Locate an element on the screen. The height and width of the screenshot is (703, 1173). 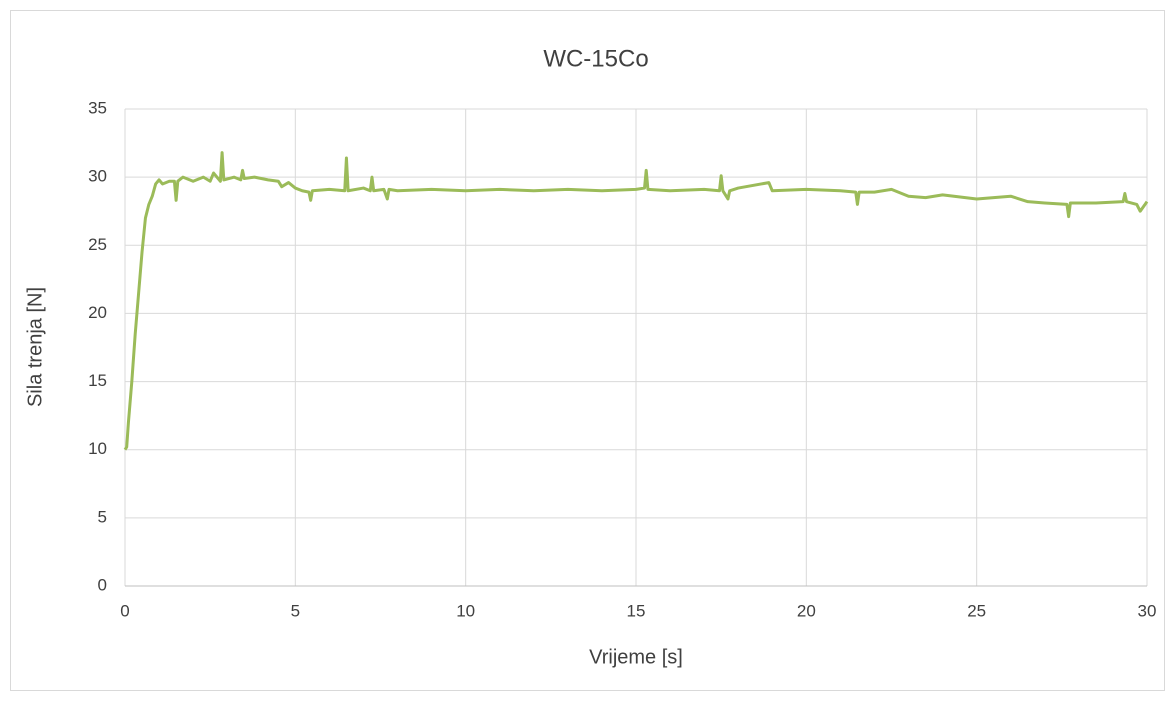
y-tick-label: 25 is located at coordinates (97, 244).